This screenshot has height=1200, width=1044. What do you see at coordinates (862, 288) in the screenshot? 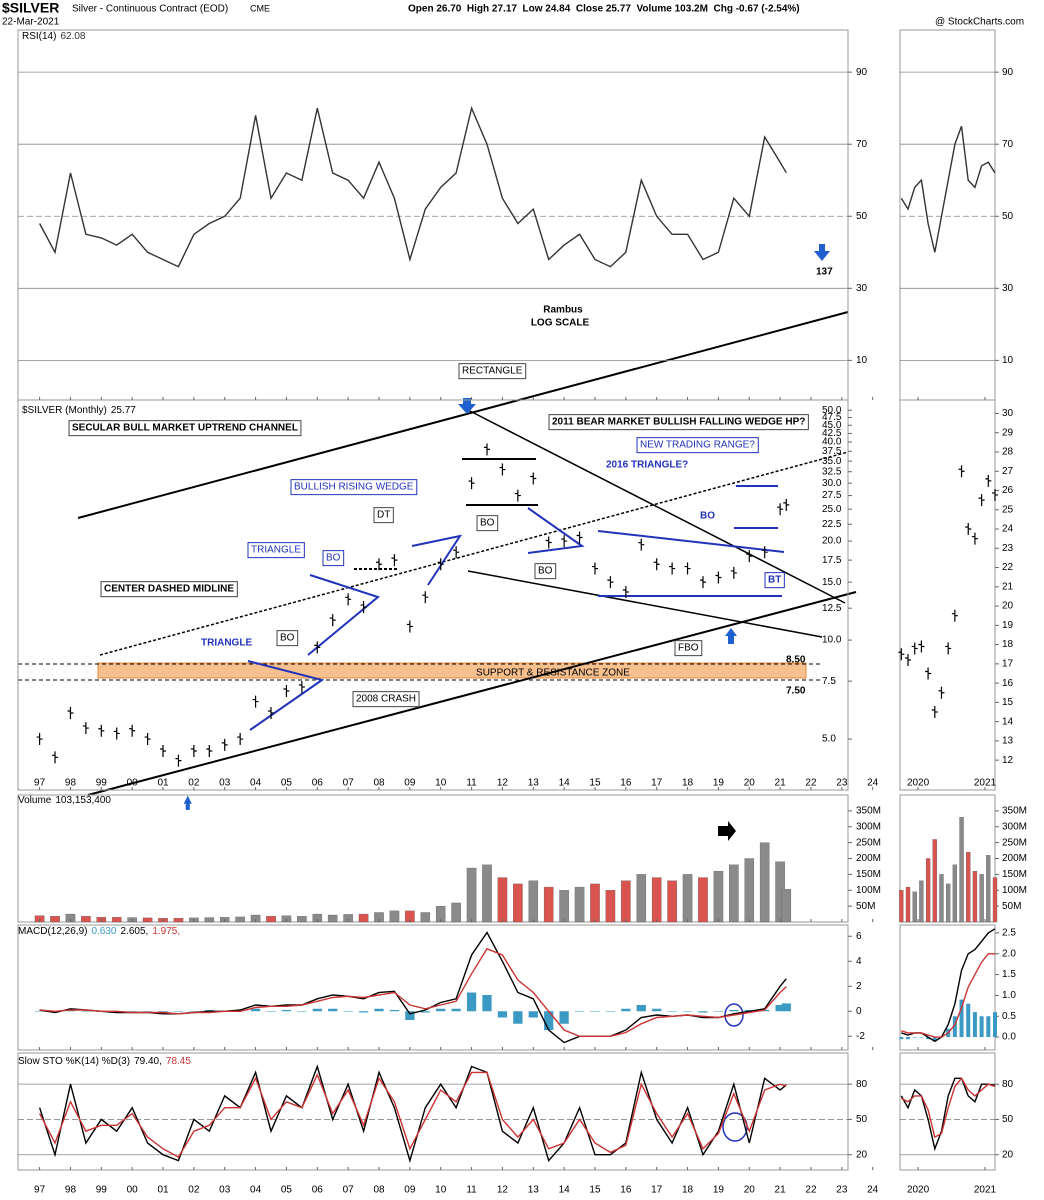
I see `y-tick-label: 30` at bounding box center [862, 288].